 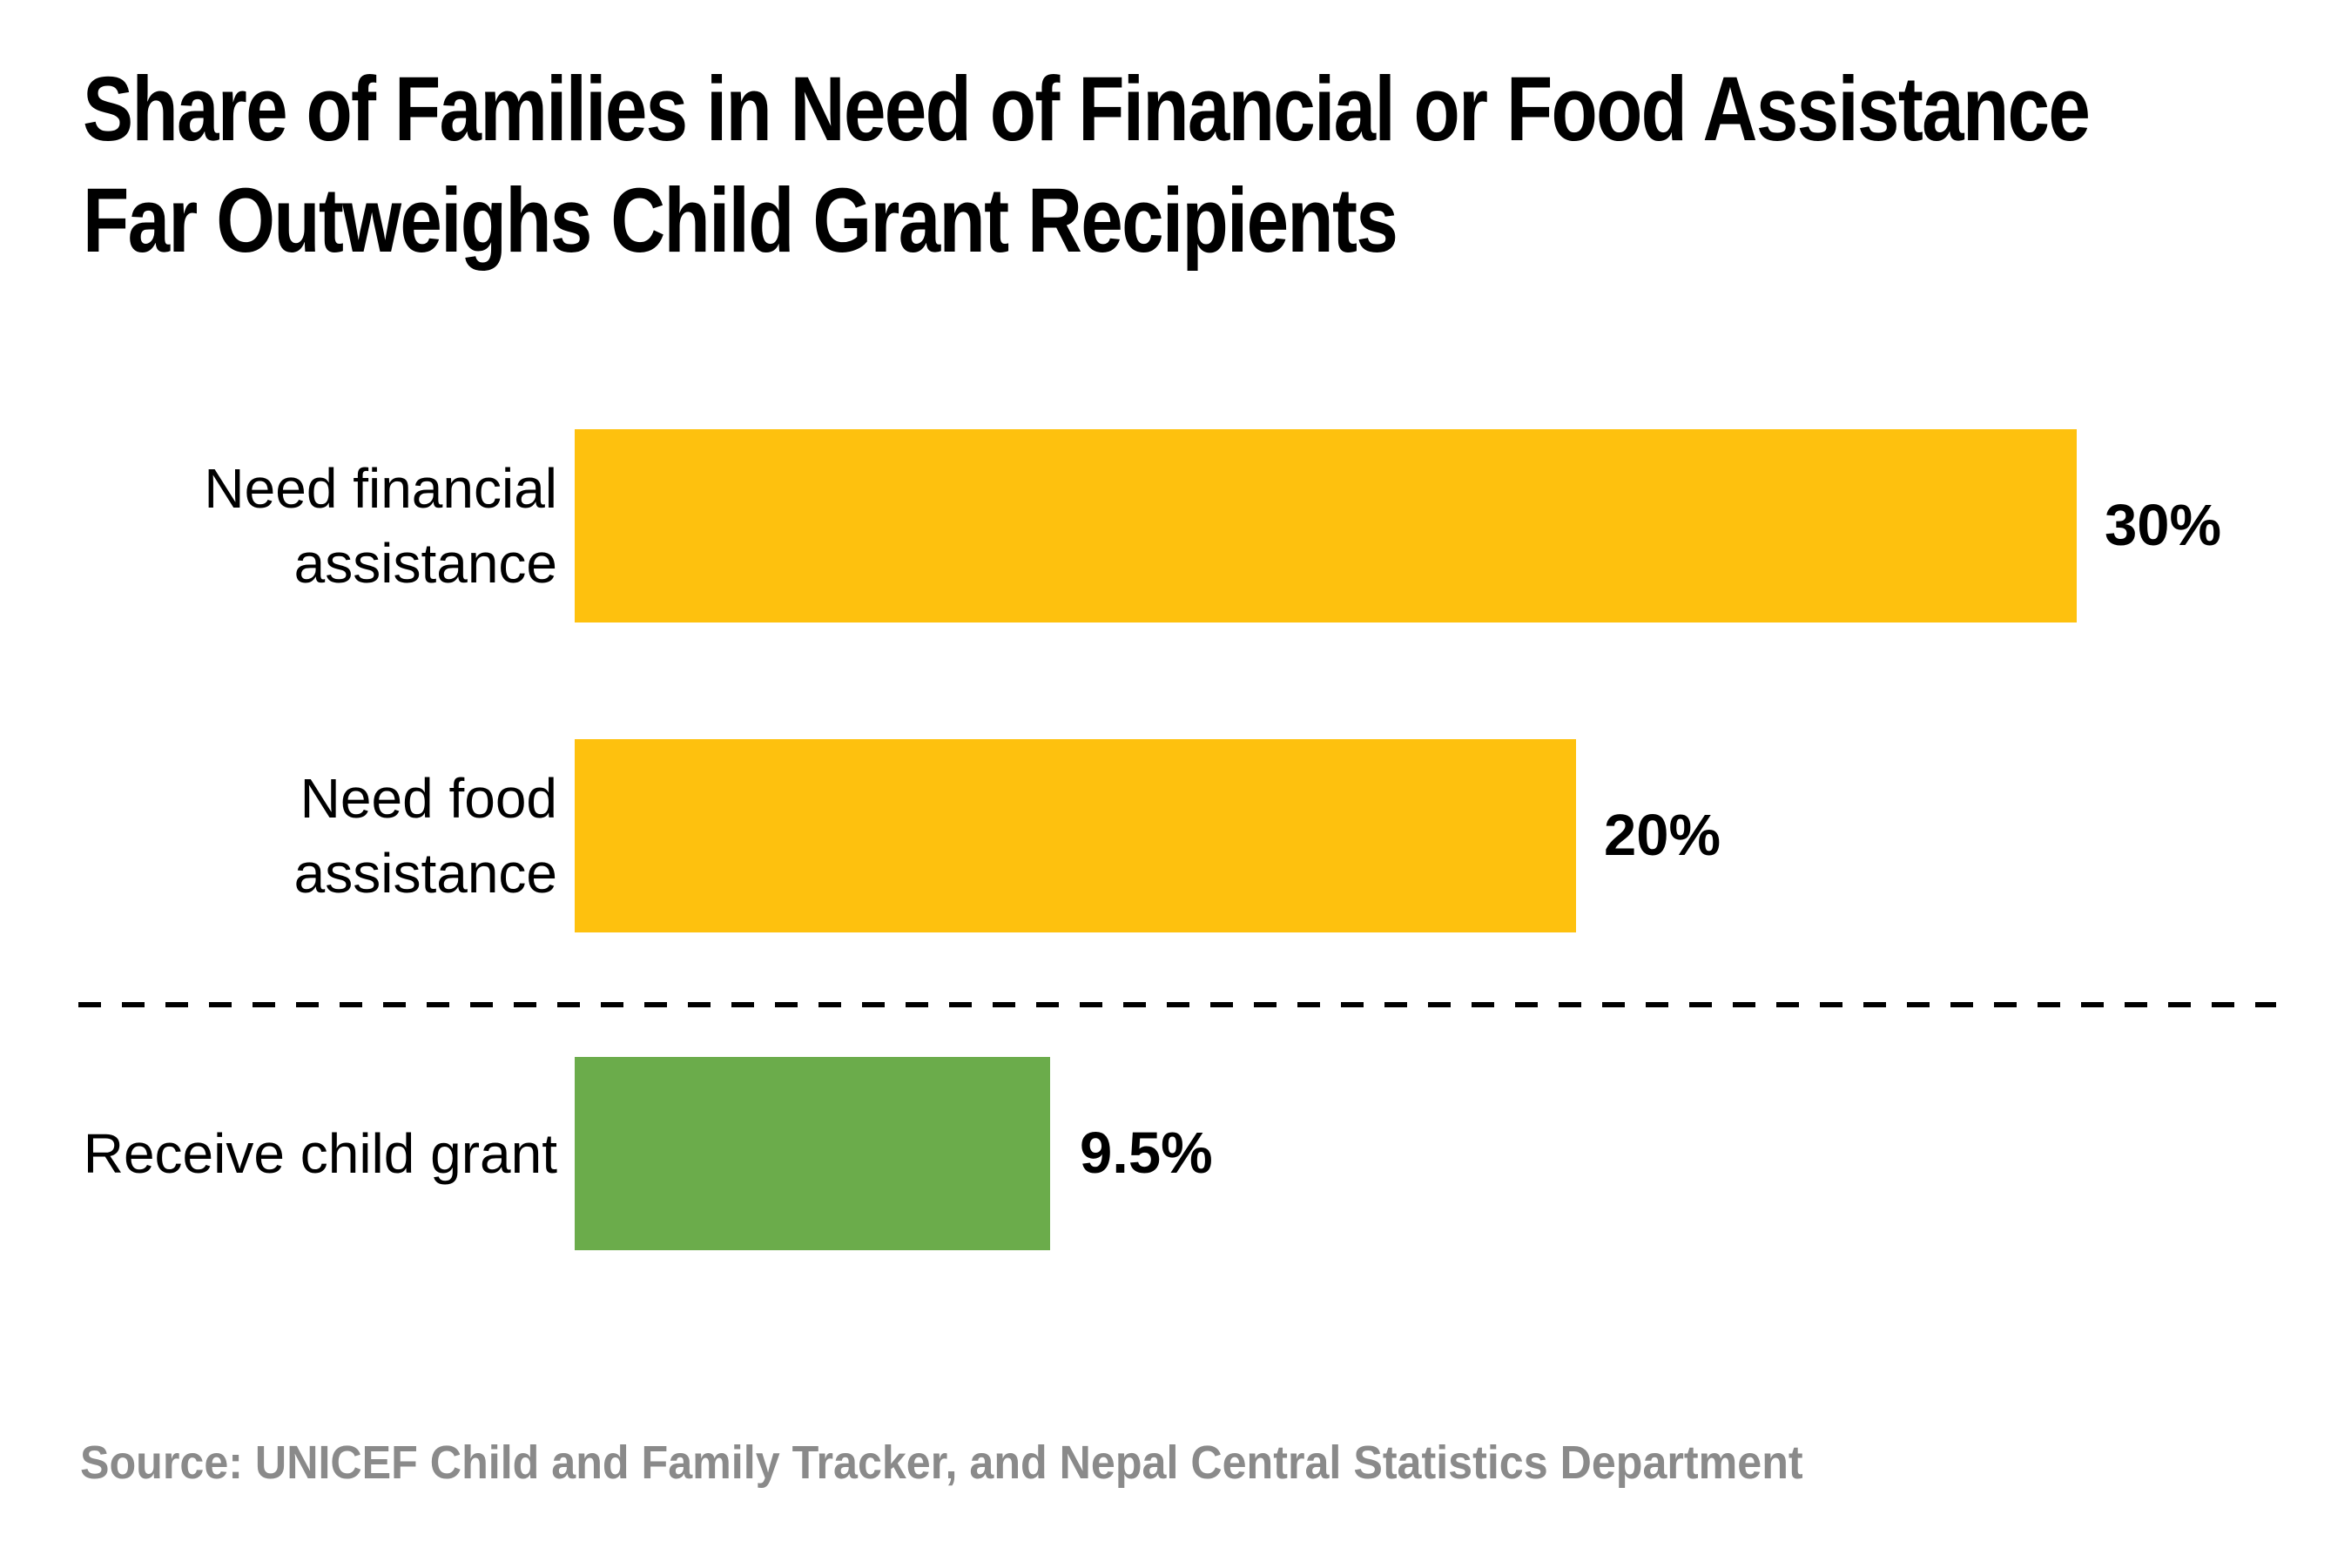 I want to click on category-label-line: Need financial, so click(x=380, y=488).